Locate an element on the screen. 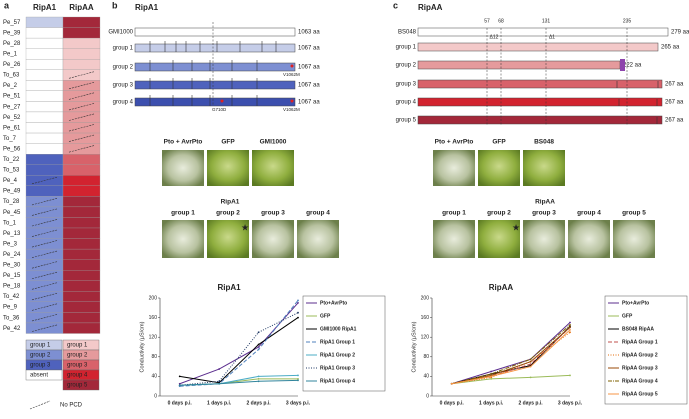 The image size is (689, 419). x-tick-label: 2 days p.i. is located at coordinates (530, 403).